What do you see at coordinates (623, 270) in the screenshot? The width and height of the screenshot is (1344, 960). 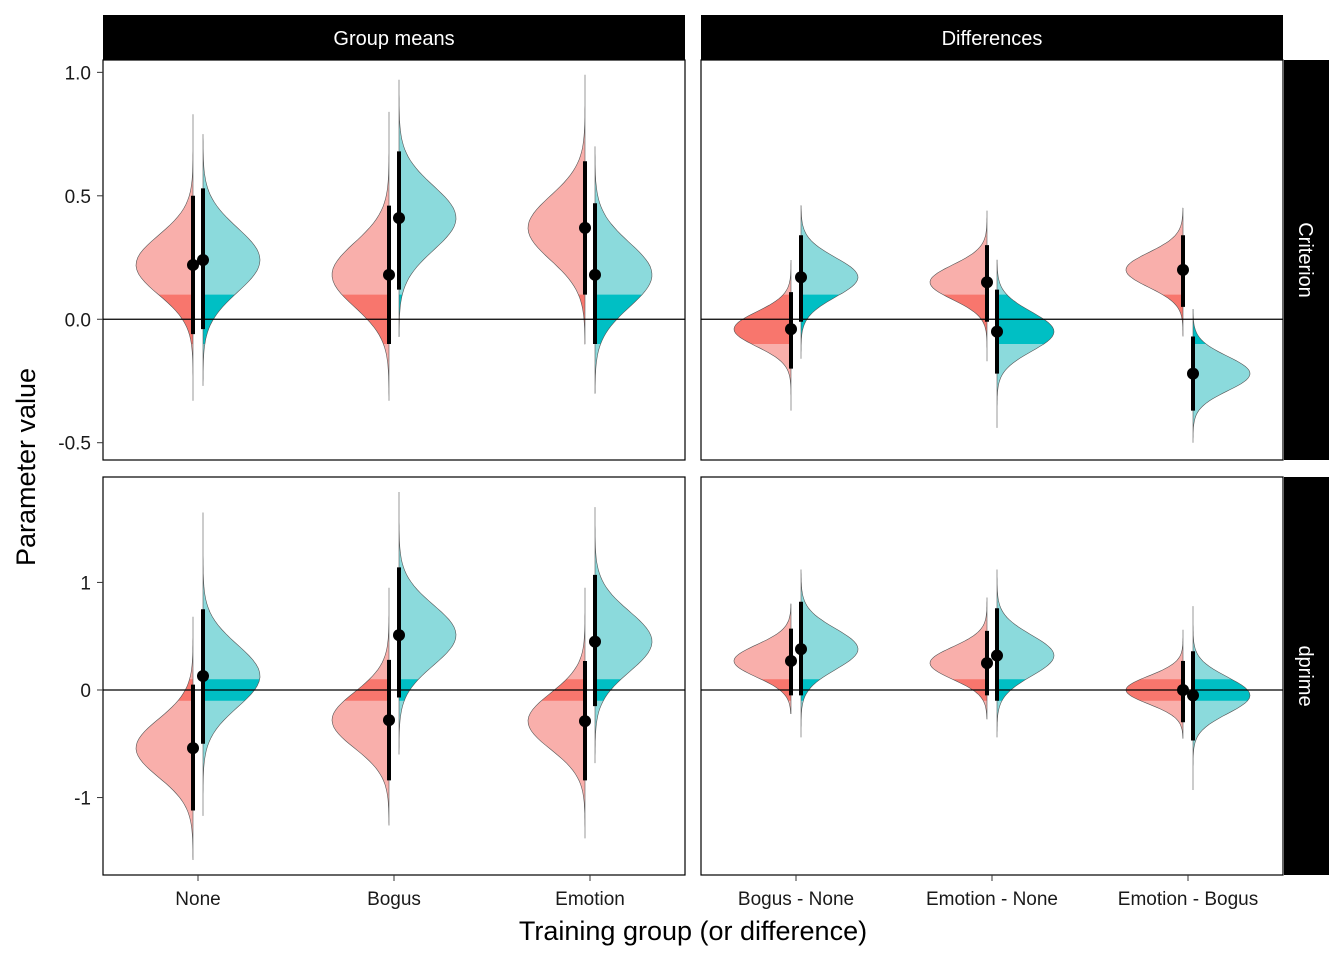 I see `panel-0-0-violin-2-right-body` at bounding box center [623, 270].